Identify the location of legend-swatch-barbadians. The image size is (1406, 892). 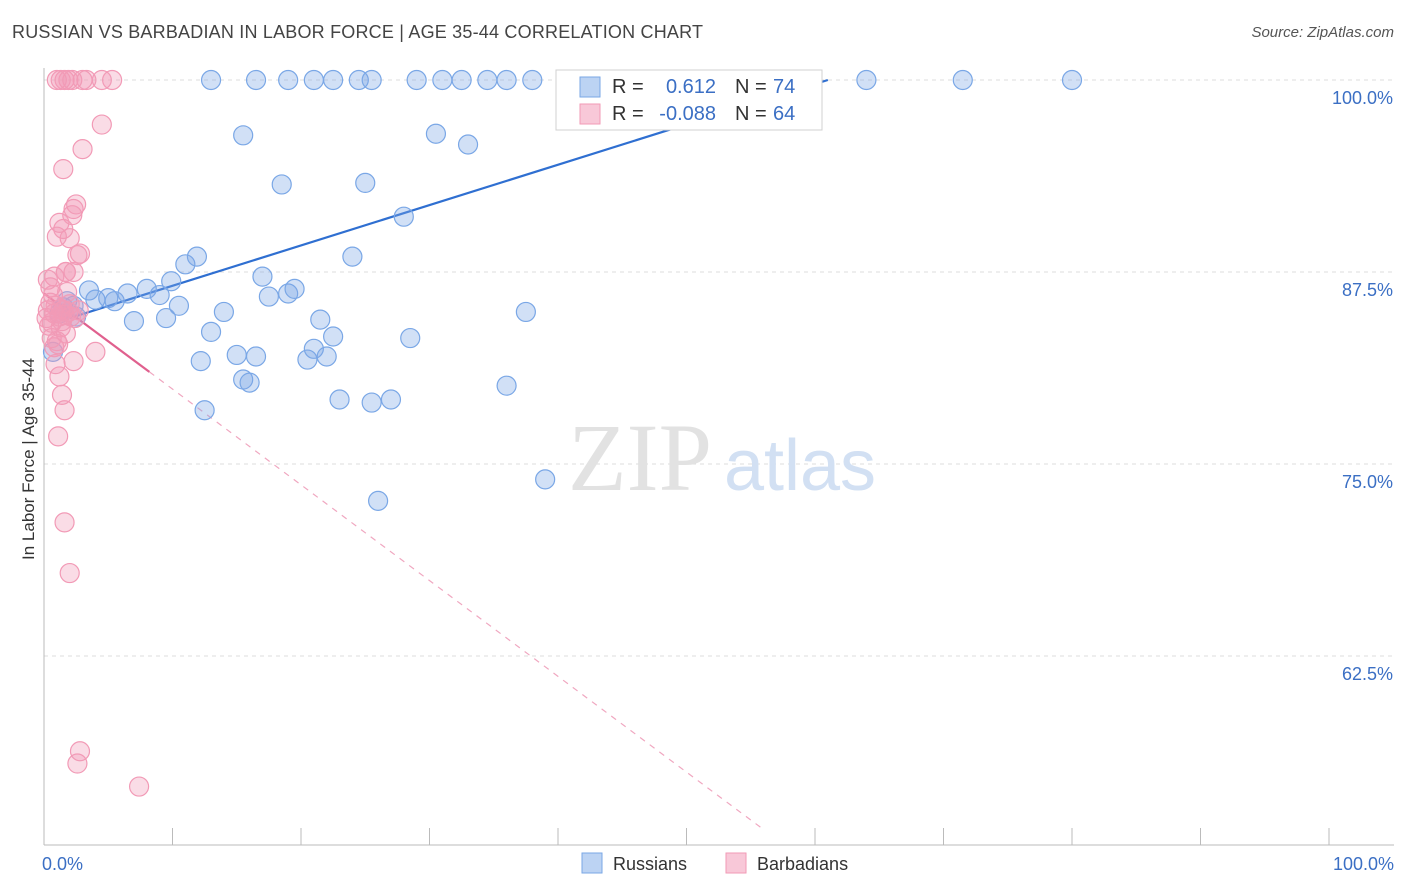
(736, 863).